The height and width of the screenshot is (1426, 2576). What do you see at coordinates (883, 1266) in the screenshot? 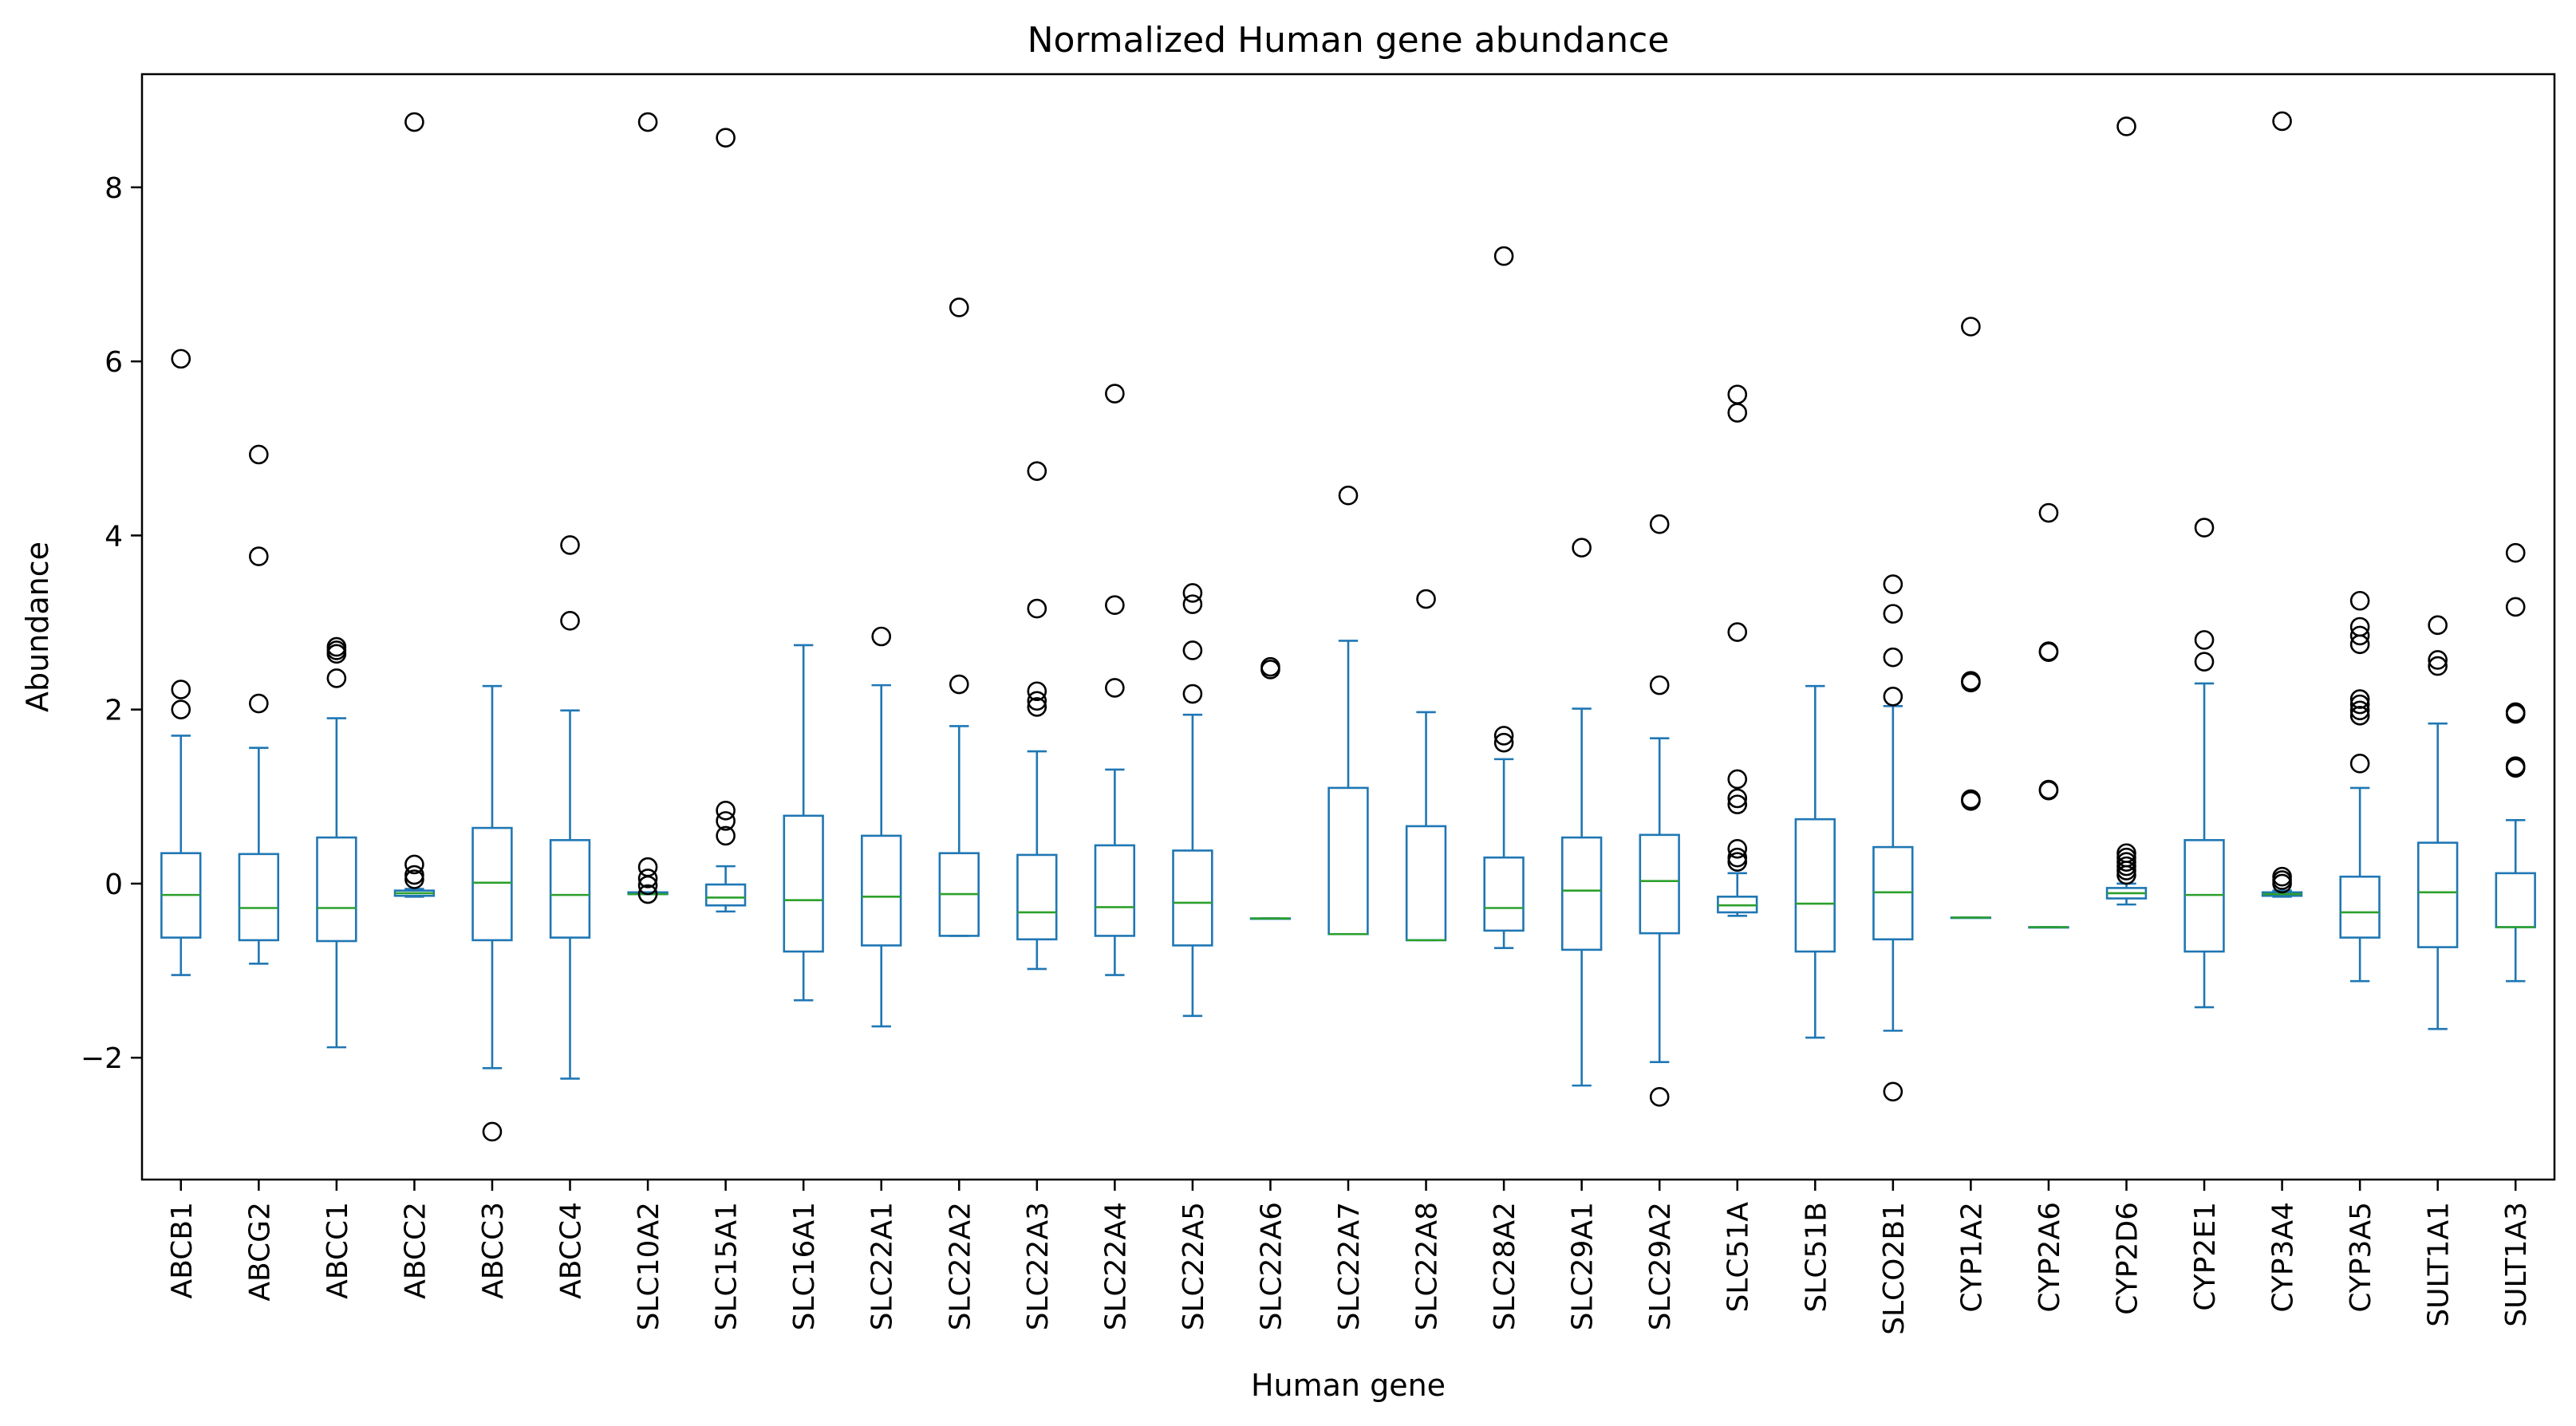
I see `x-tick-label: SLC22A1` at bounding box center [883, 1266].